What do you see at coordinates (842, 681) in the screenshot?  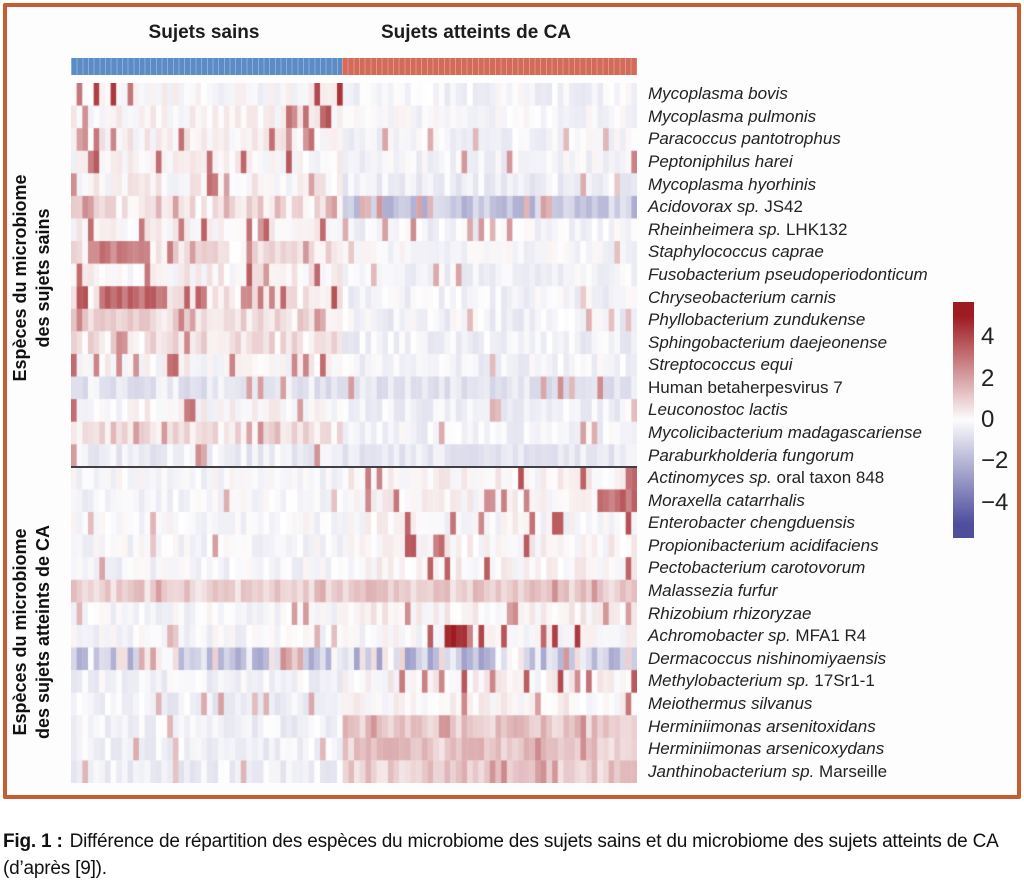 I see `row-label-regular-part: 17Sr1-1` at bounding box center [842, 681].